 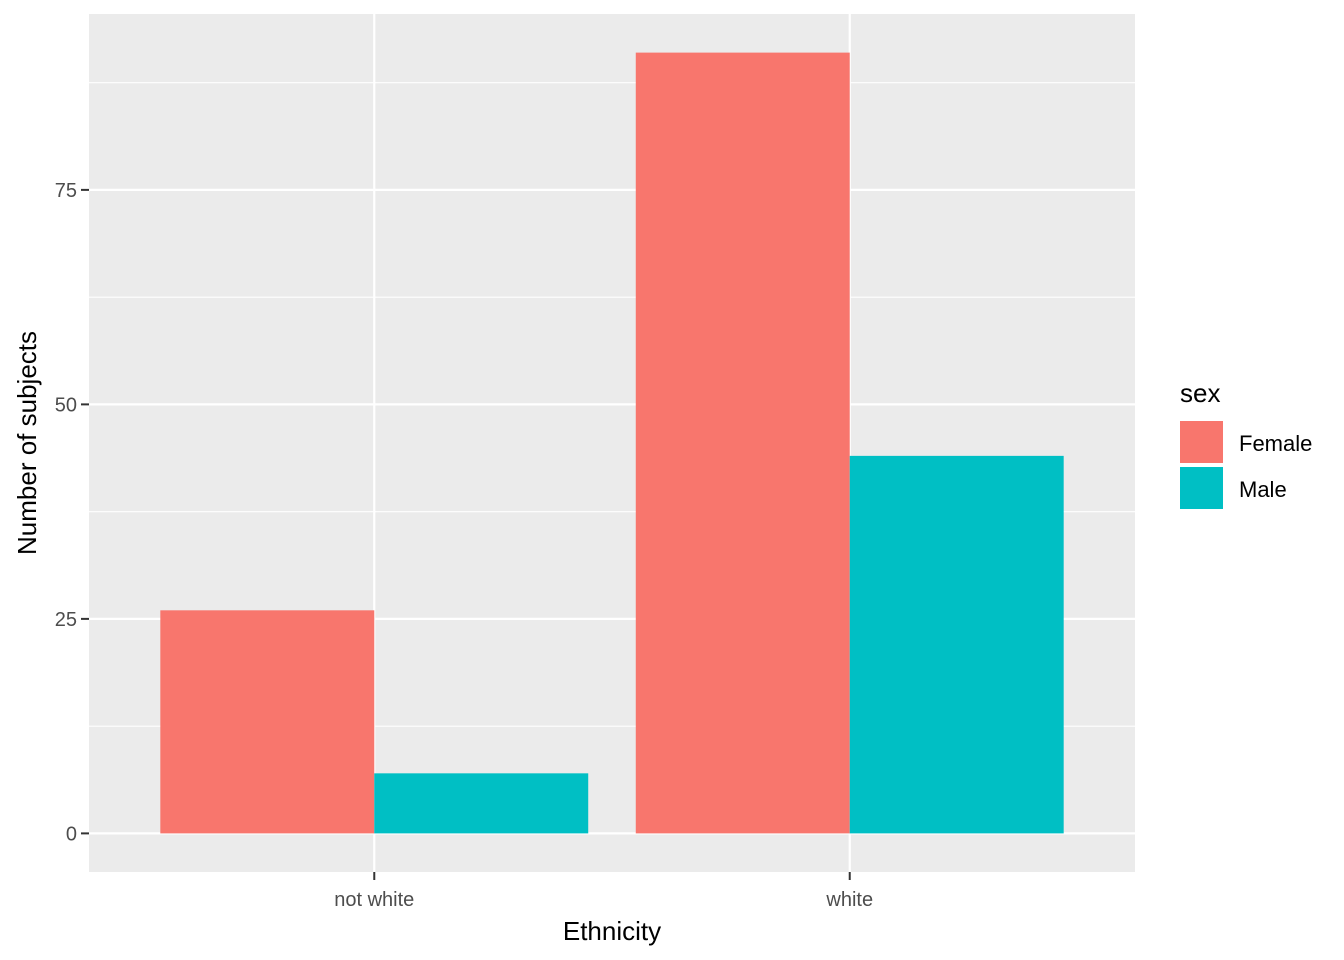 What do you see at coordinates (27, 443) in the screenshot?
I see `y-axis-title: Number of subjects` at bounding box center [27, 443].